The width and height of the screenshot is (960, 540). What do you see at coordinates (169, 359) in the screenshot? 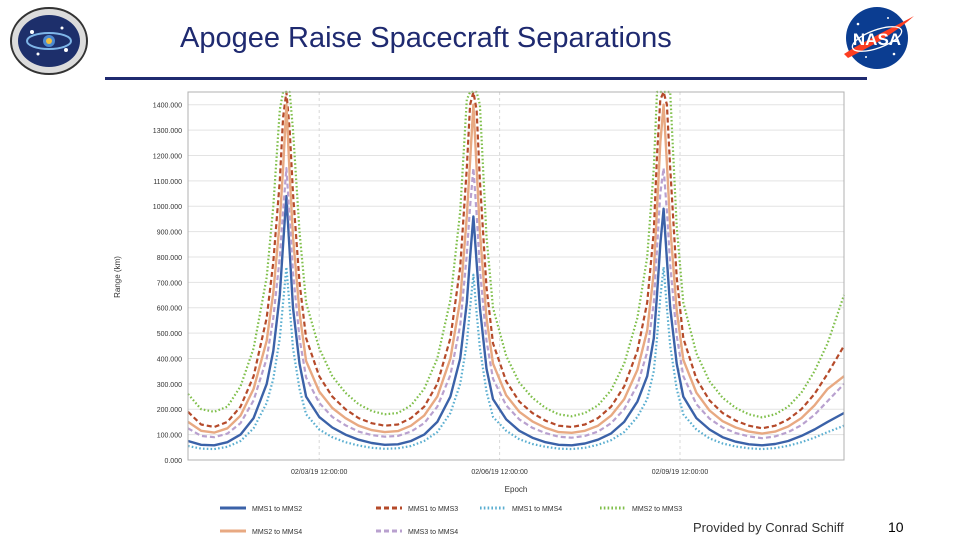
I see `y-tick-label: 400.000` at bounding box center [169, 359].